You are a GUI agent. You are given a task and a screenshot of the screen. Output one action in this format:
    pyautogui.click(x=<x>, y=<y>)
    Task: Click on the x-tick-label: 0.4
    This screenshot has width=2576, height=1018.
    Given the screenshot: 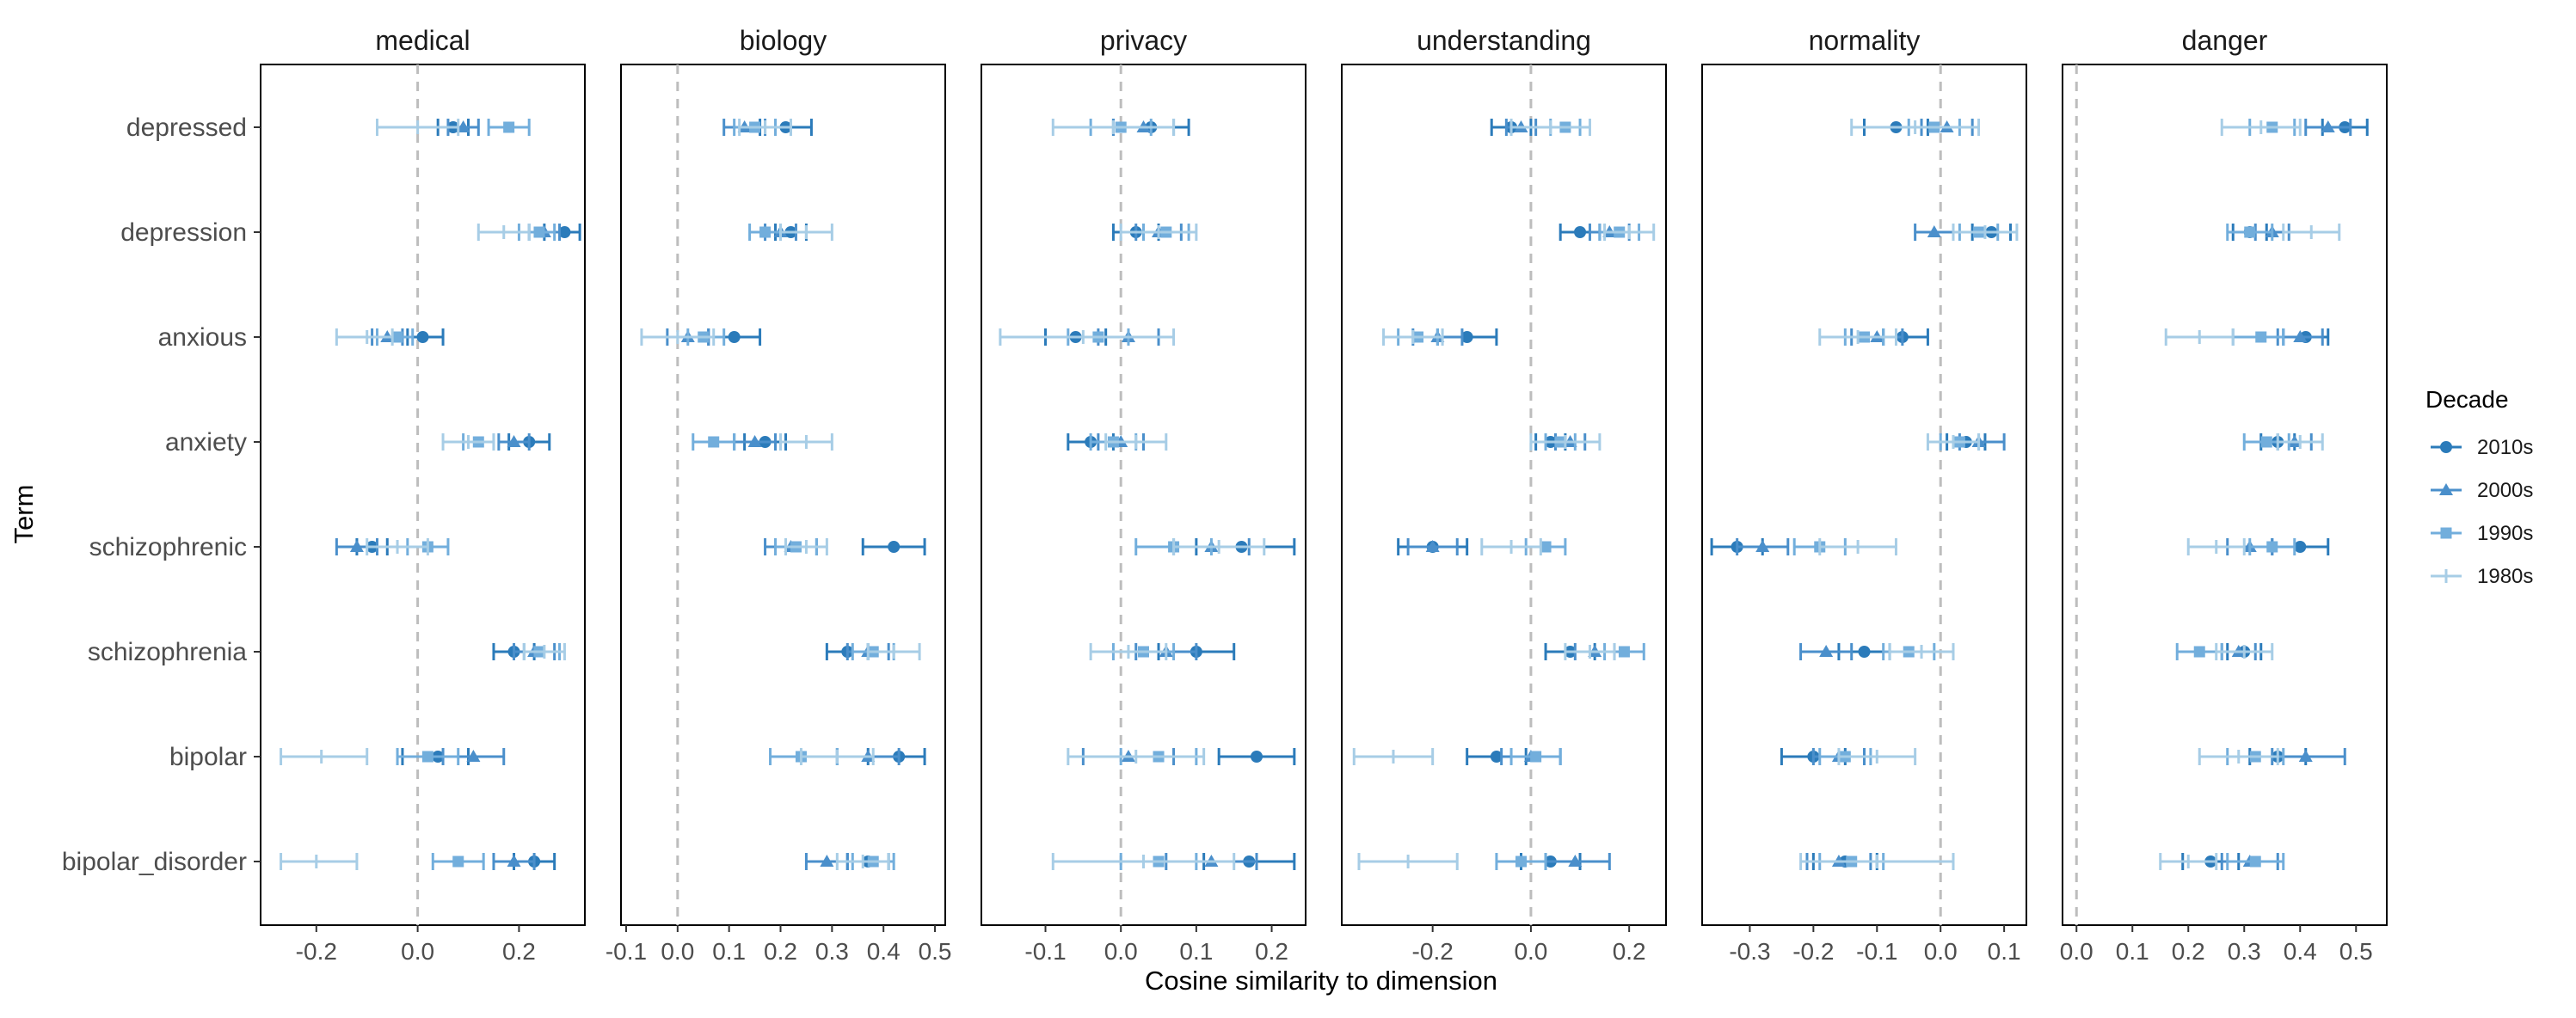 What is the action you would take?
    pyautogui.click(x=884, y=951)
    